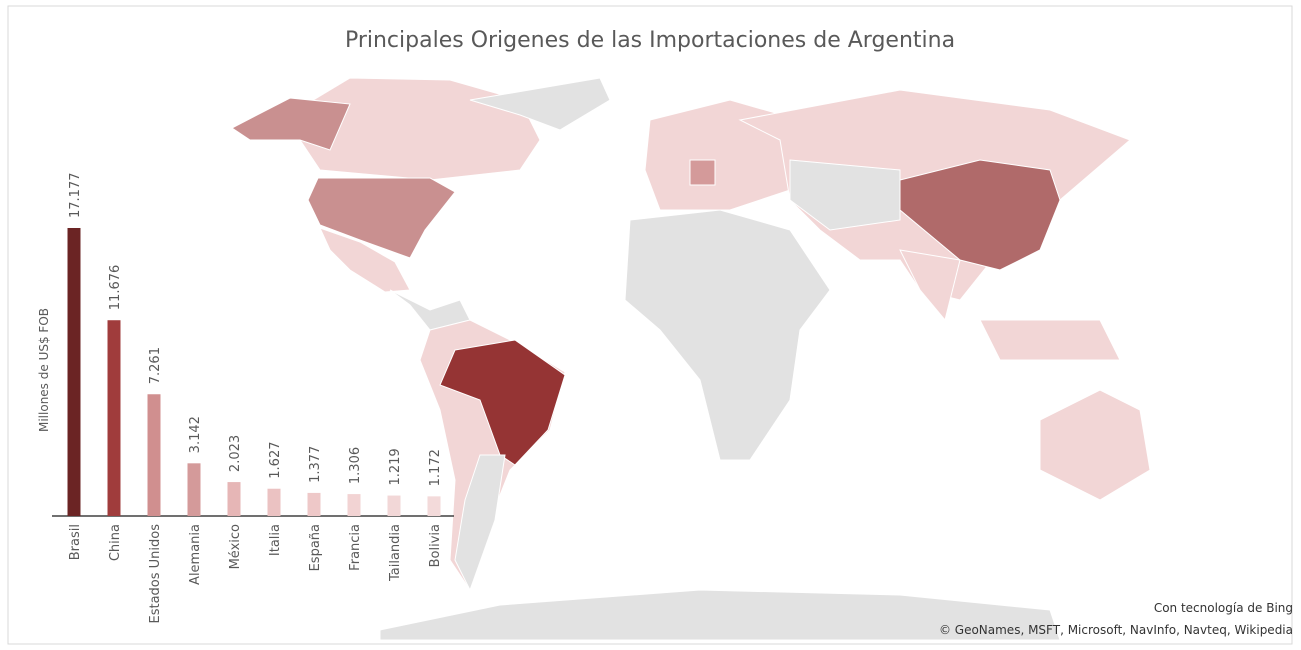 This screenshot has height=650, width=1301. What do you see at coordinates (291, 124) in the screenshot?
I see `alaska` at bounding box center [291, 124].